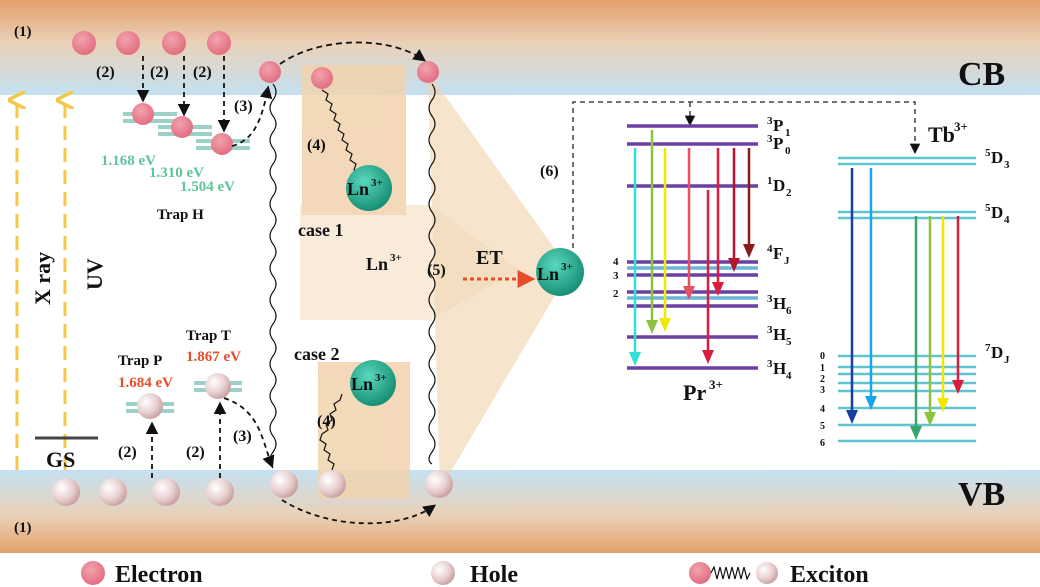 This screenshot has height=587, width=1040. I want to click on vb-label: VB, so click(981, 494).